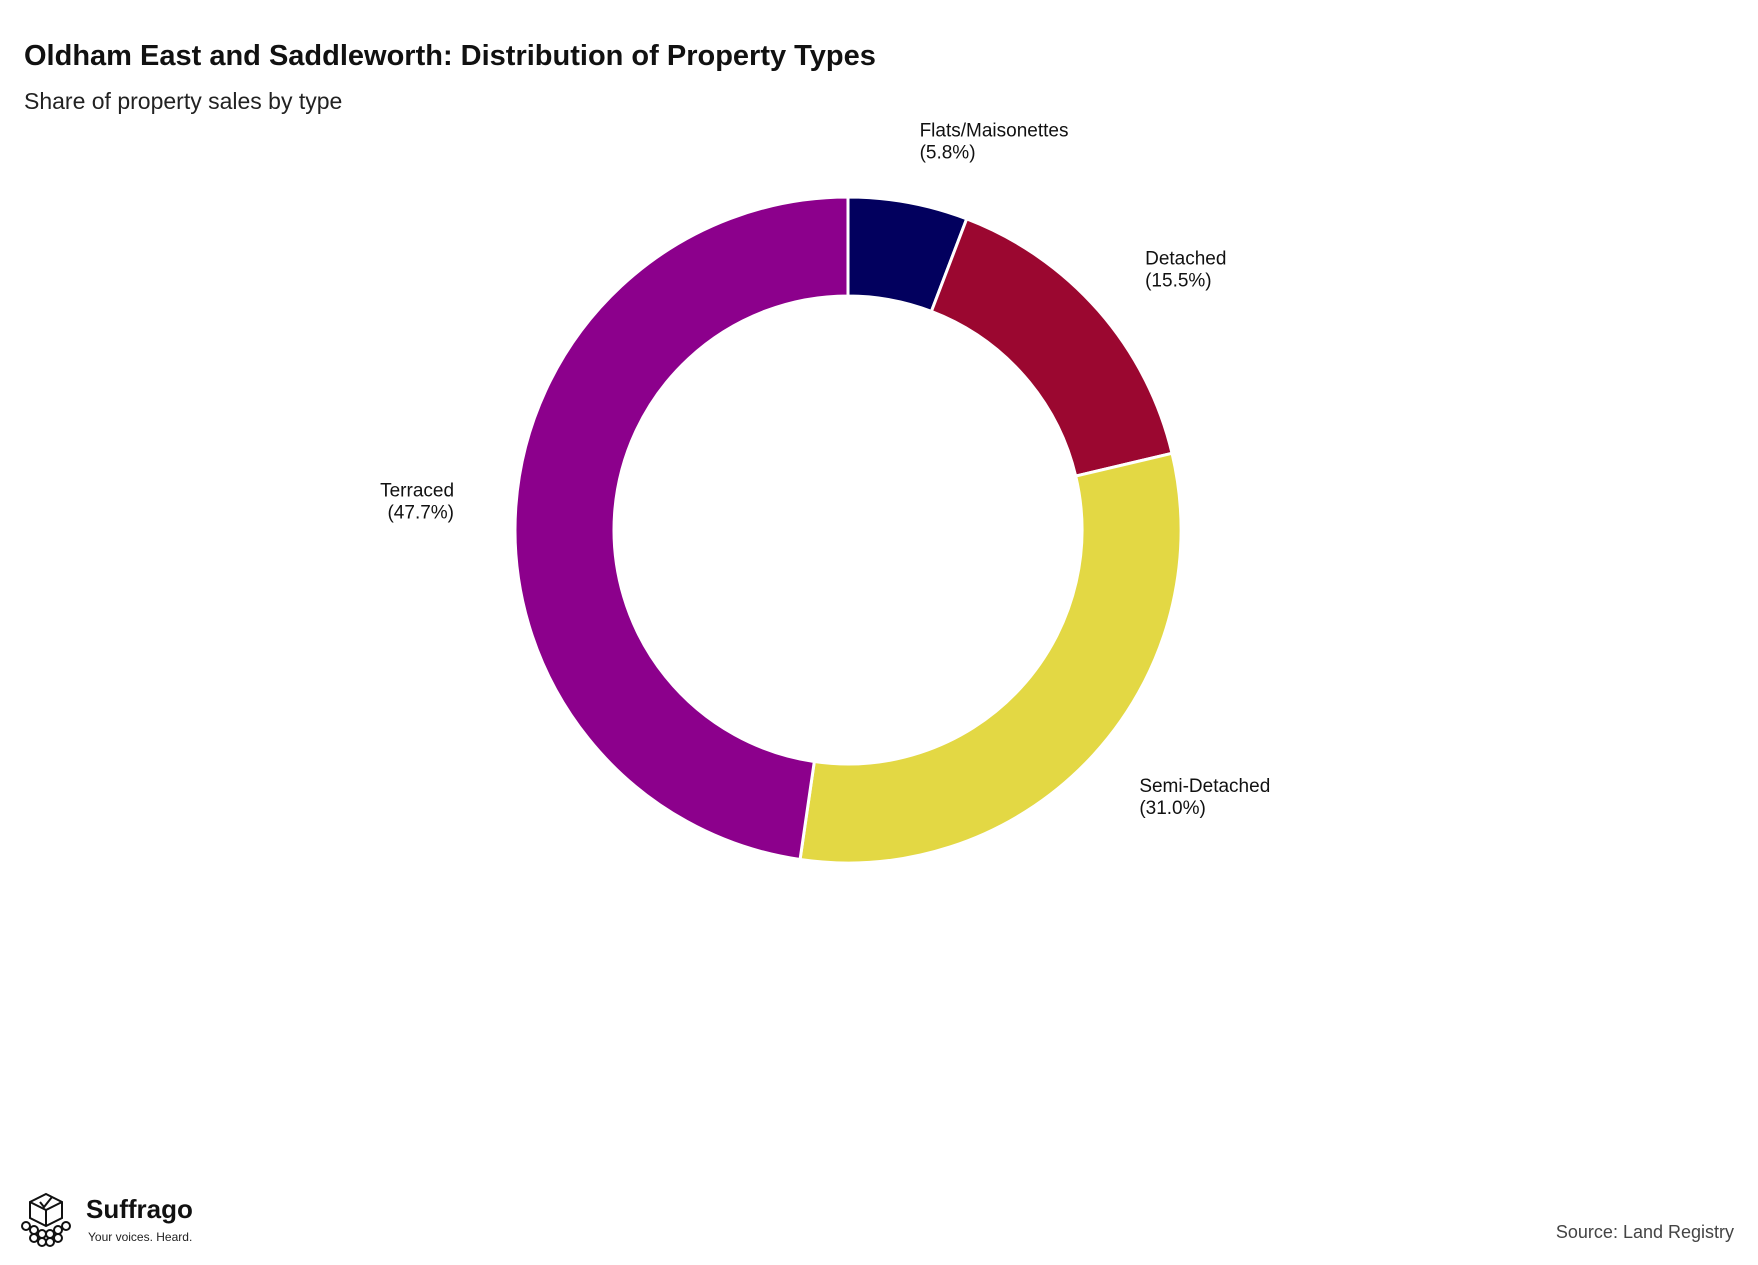 The height and width of the screenshot is (1265, 1758). What do you see at coordinates (183, 101) in the screenshot?
I see `chart-subtitle: Share of property sales by type` at bounding box center [183, 101].